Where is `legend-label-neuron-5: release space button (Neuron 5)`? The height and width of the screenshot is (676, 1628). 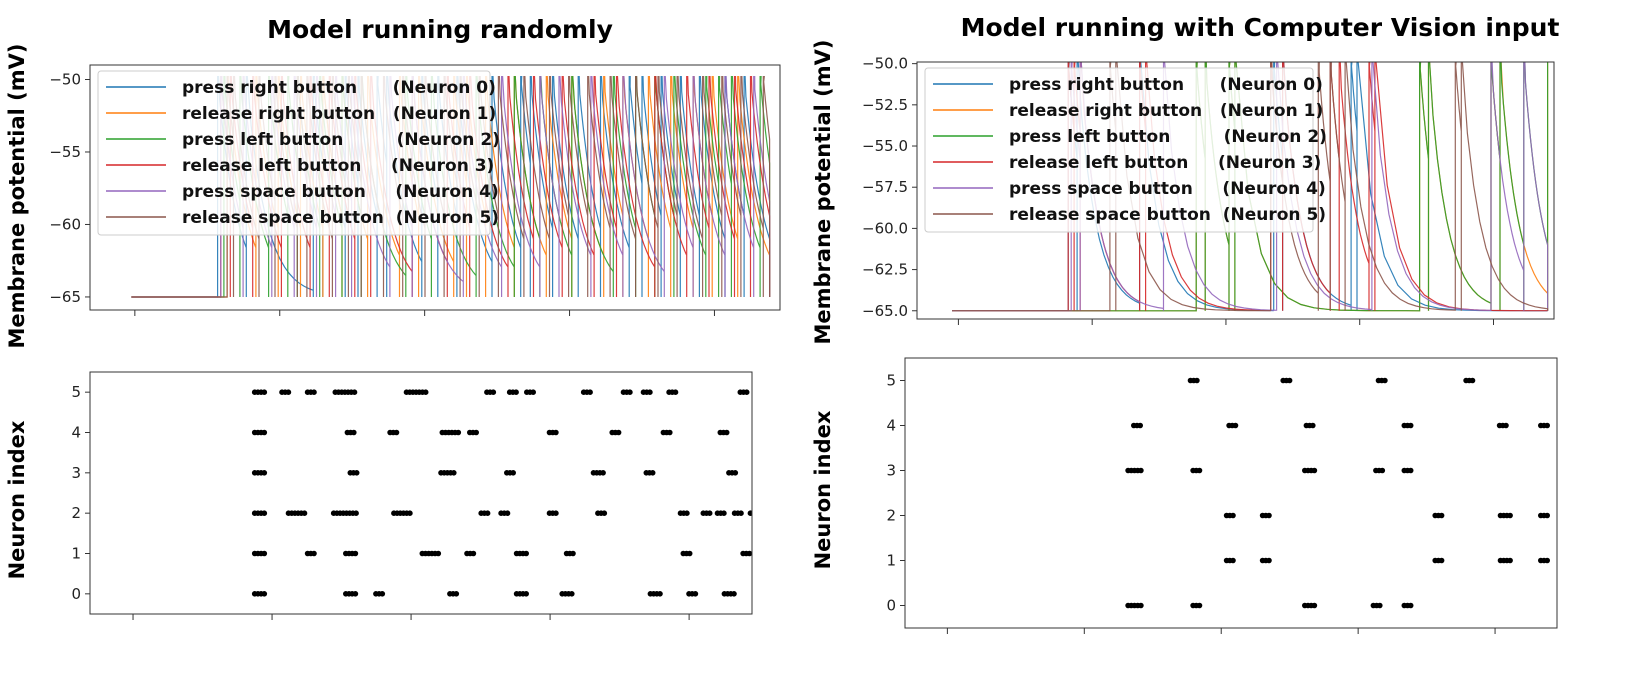
legend-label-neuron-5: release space button (Neuron 5) is located at coordinates (340, 218).